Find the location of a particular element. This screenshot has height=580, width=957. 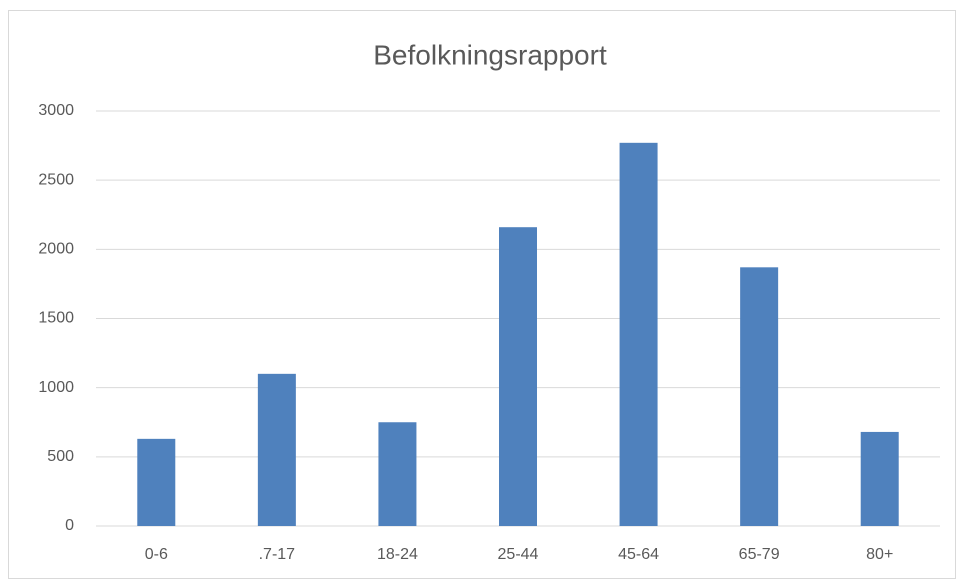

x-tick-label: 25-44 is located at coordinates (518, 554).